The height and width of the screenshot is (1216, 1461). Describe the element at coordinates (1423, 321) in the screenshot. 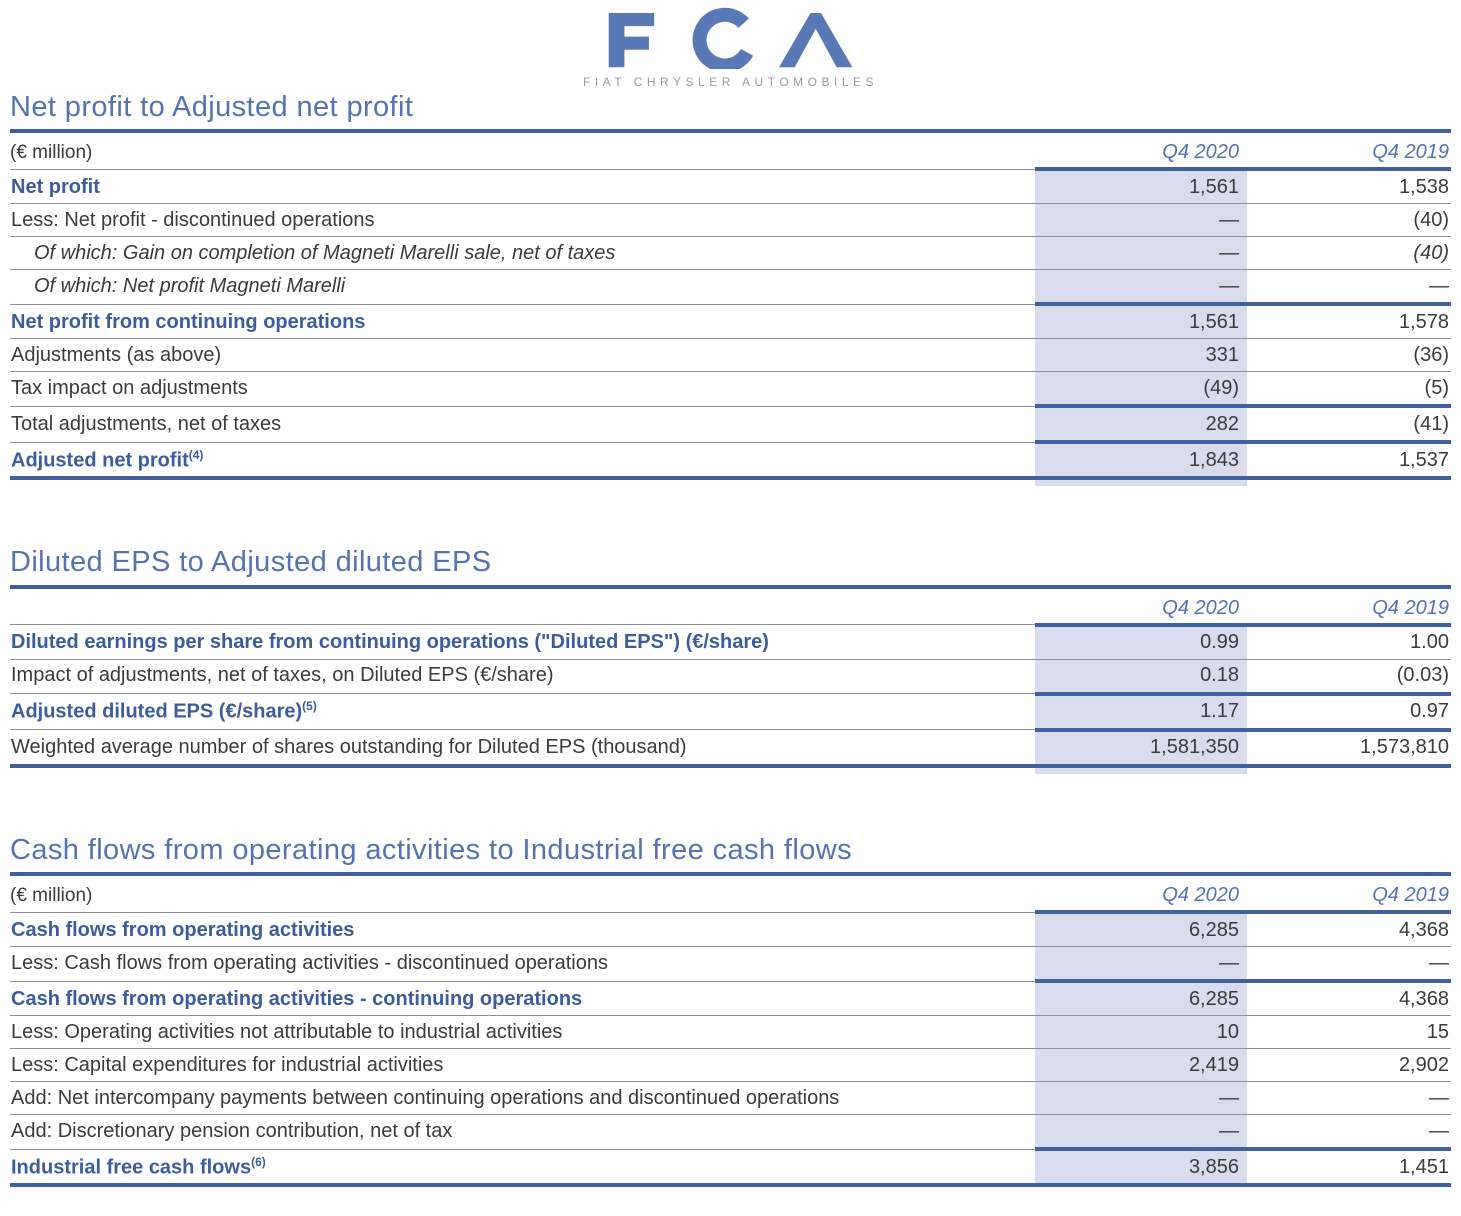

I see `value-q4-2019: 1,578` at that location.